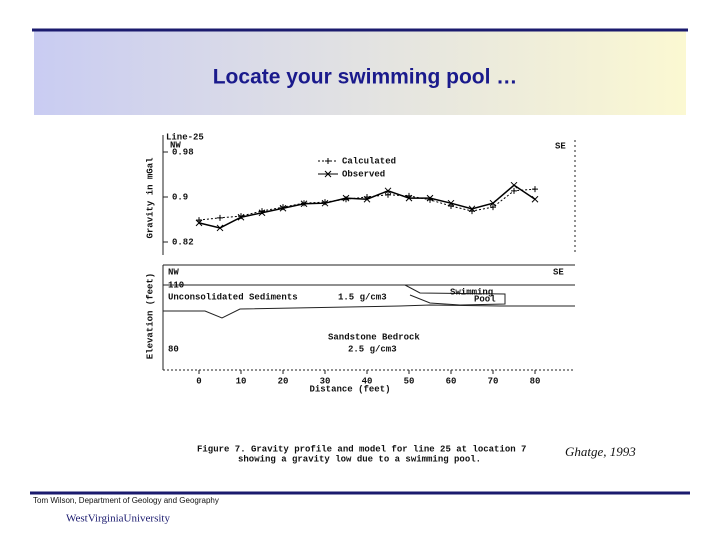  Describe the element at coordinates (175, 145) in the screenshot. I see `left-label: NW` at that location.